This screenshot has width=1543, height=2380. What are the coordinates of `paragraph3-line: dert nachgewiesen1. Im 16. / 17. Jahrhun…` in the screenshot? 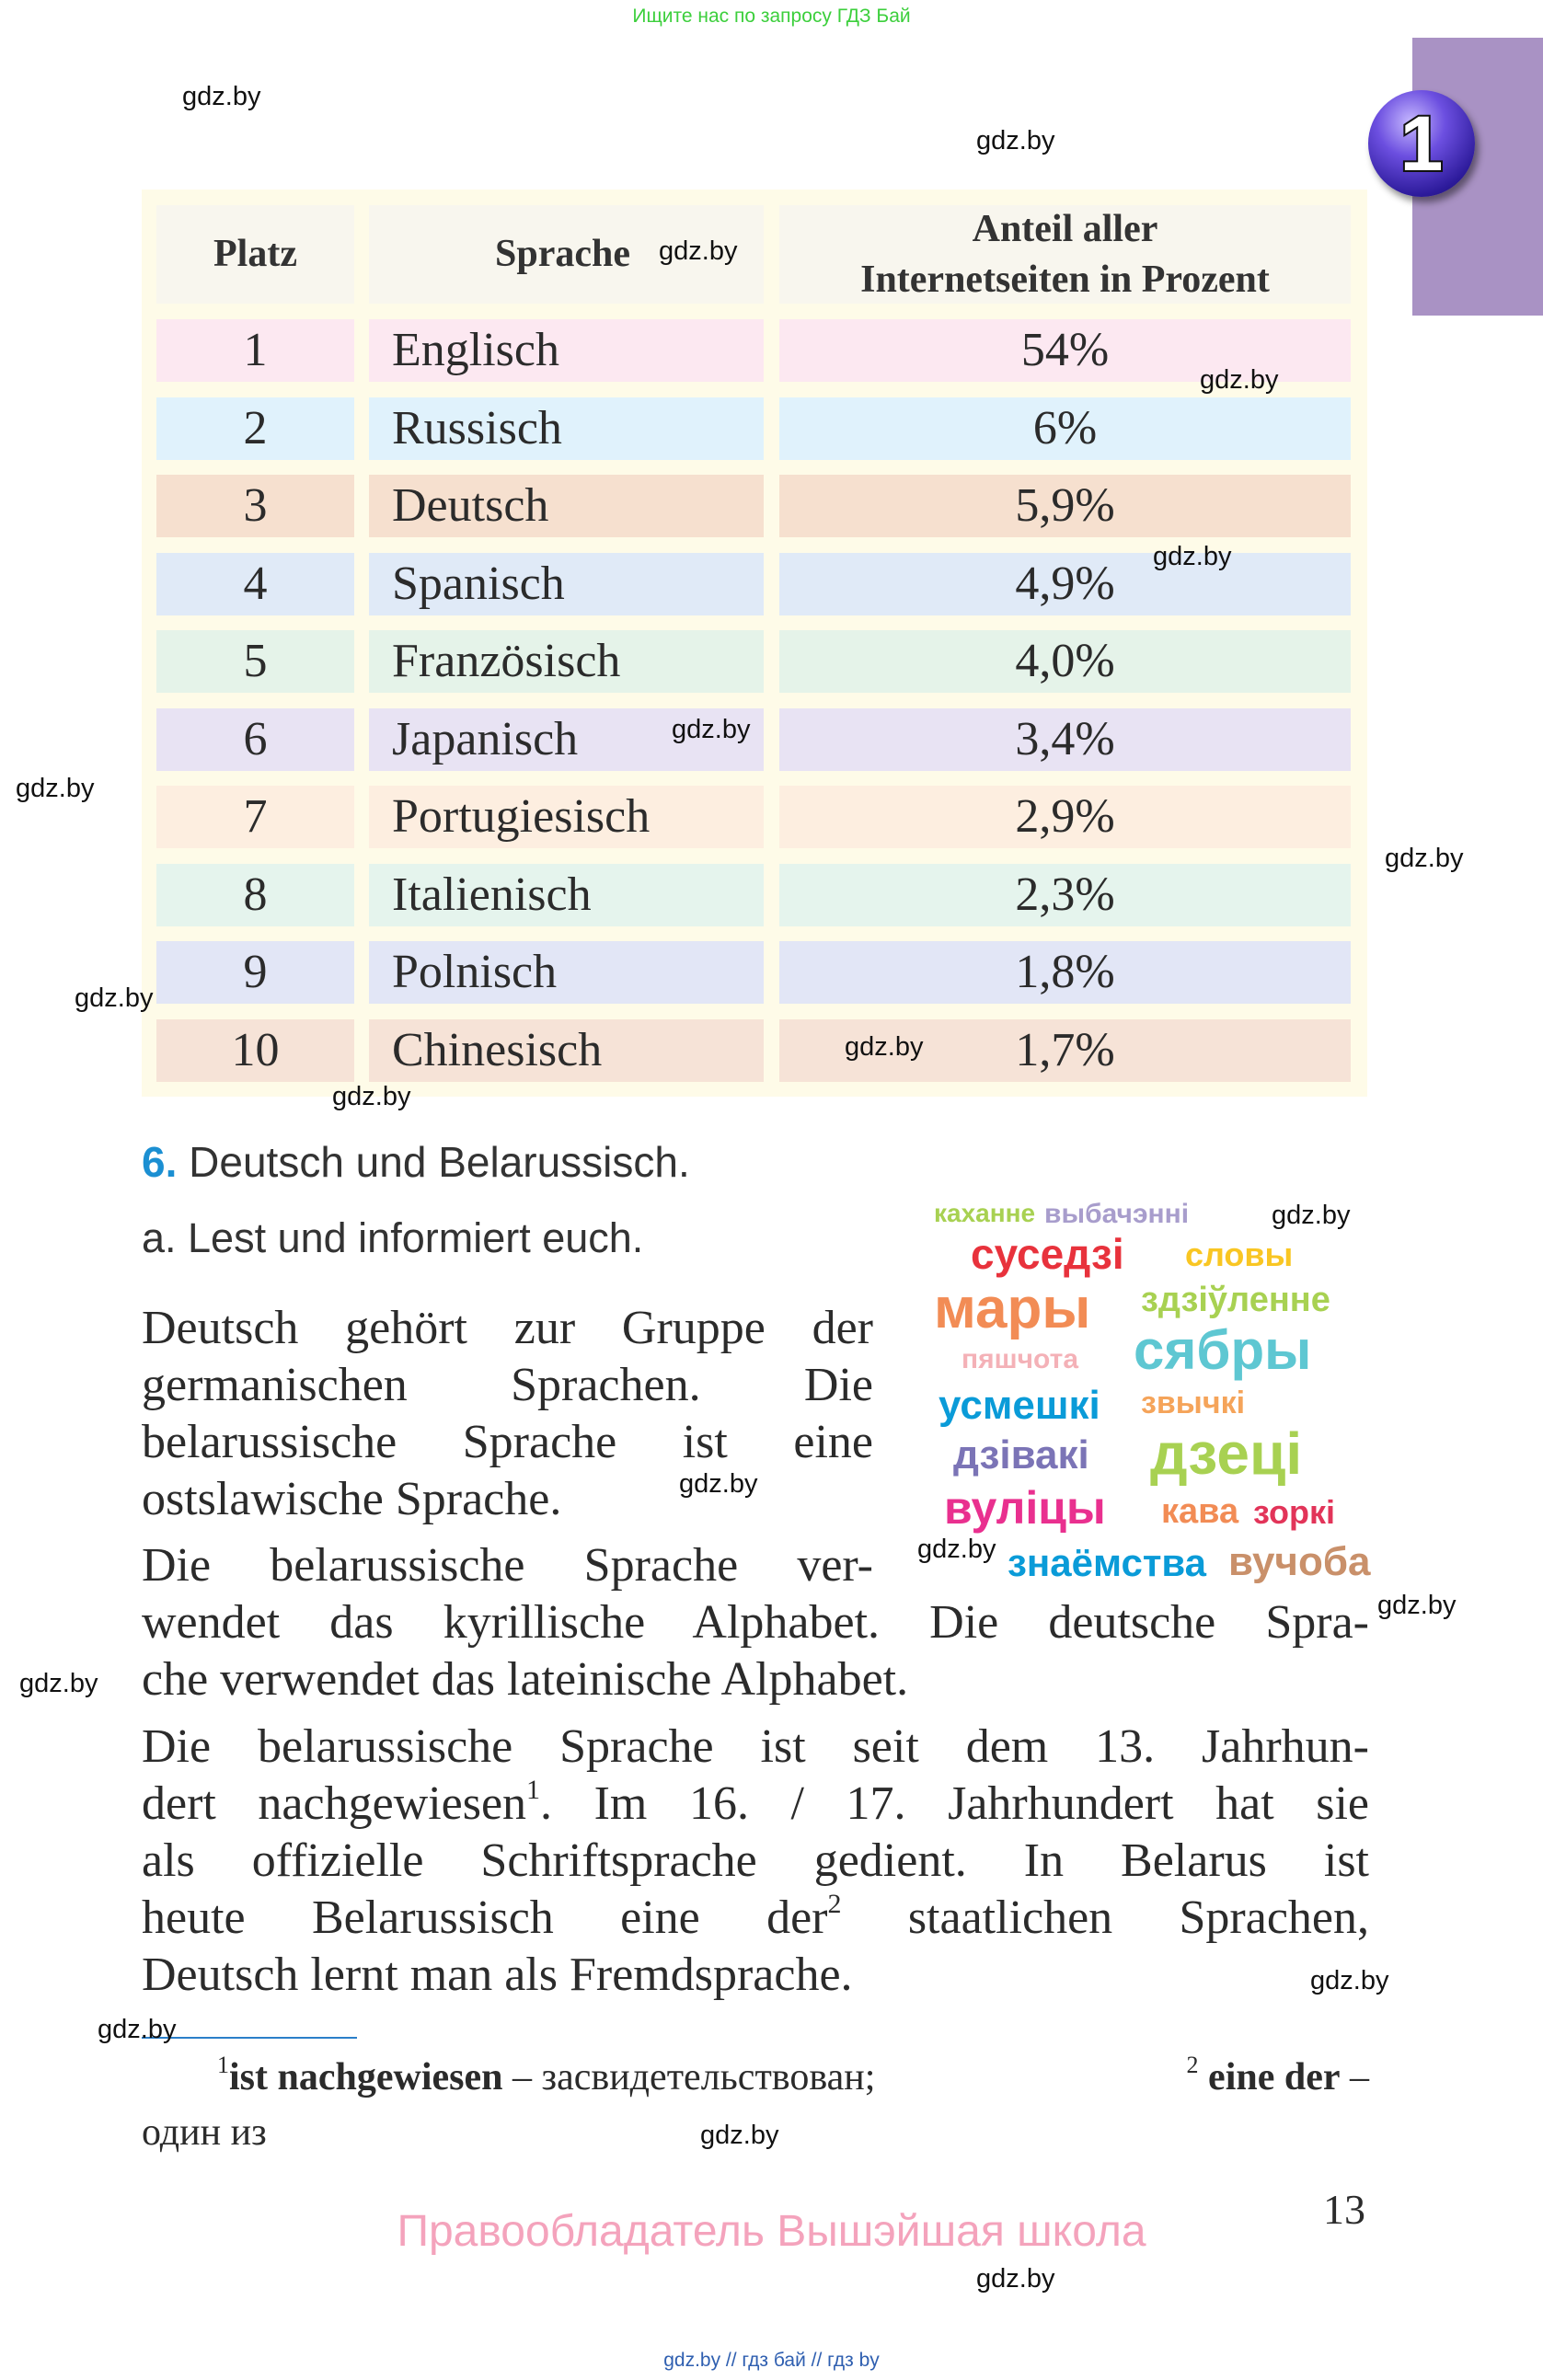 It's located at (755, 1804).